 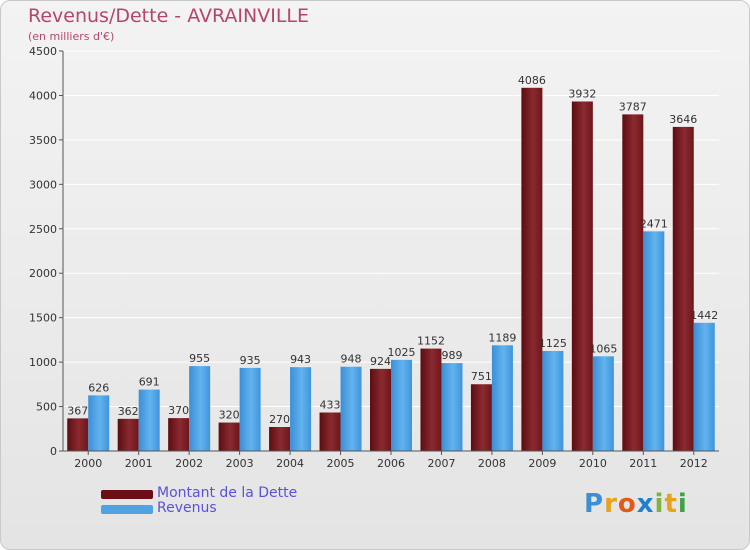 I want to click on y-tick-label: 3500, so click(x=43, y=140).